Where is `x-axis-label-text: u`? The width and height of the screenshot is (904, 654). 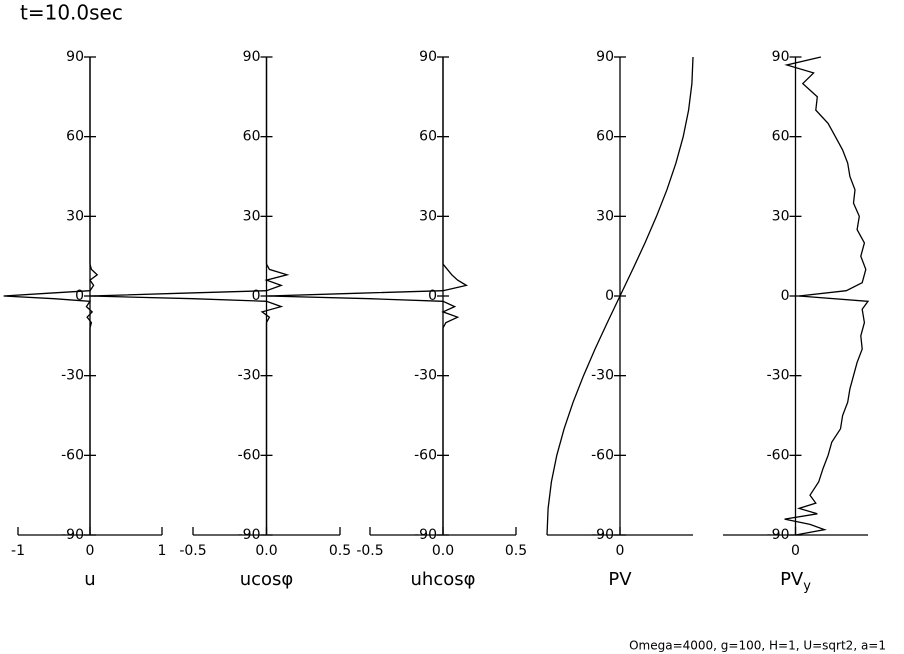 x-axis-label-text: u is located at coordinates (89, 579).